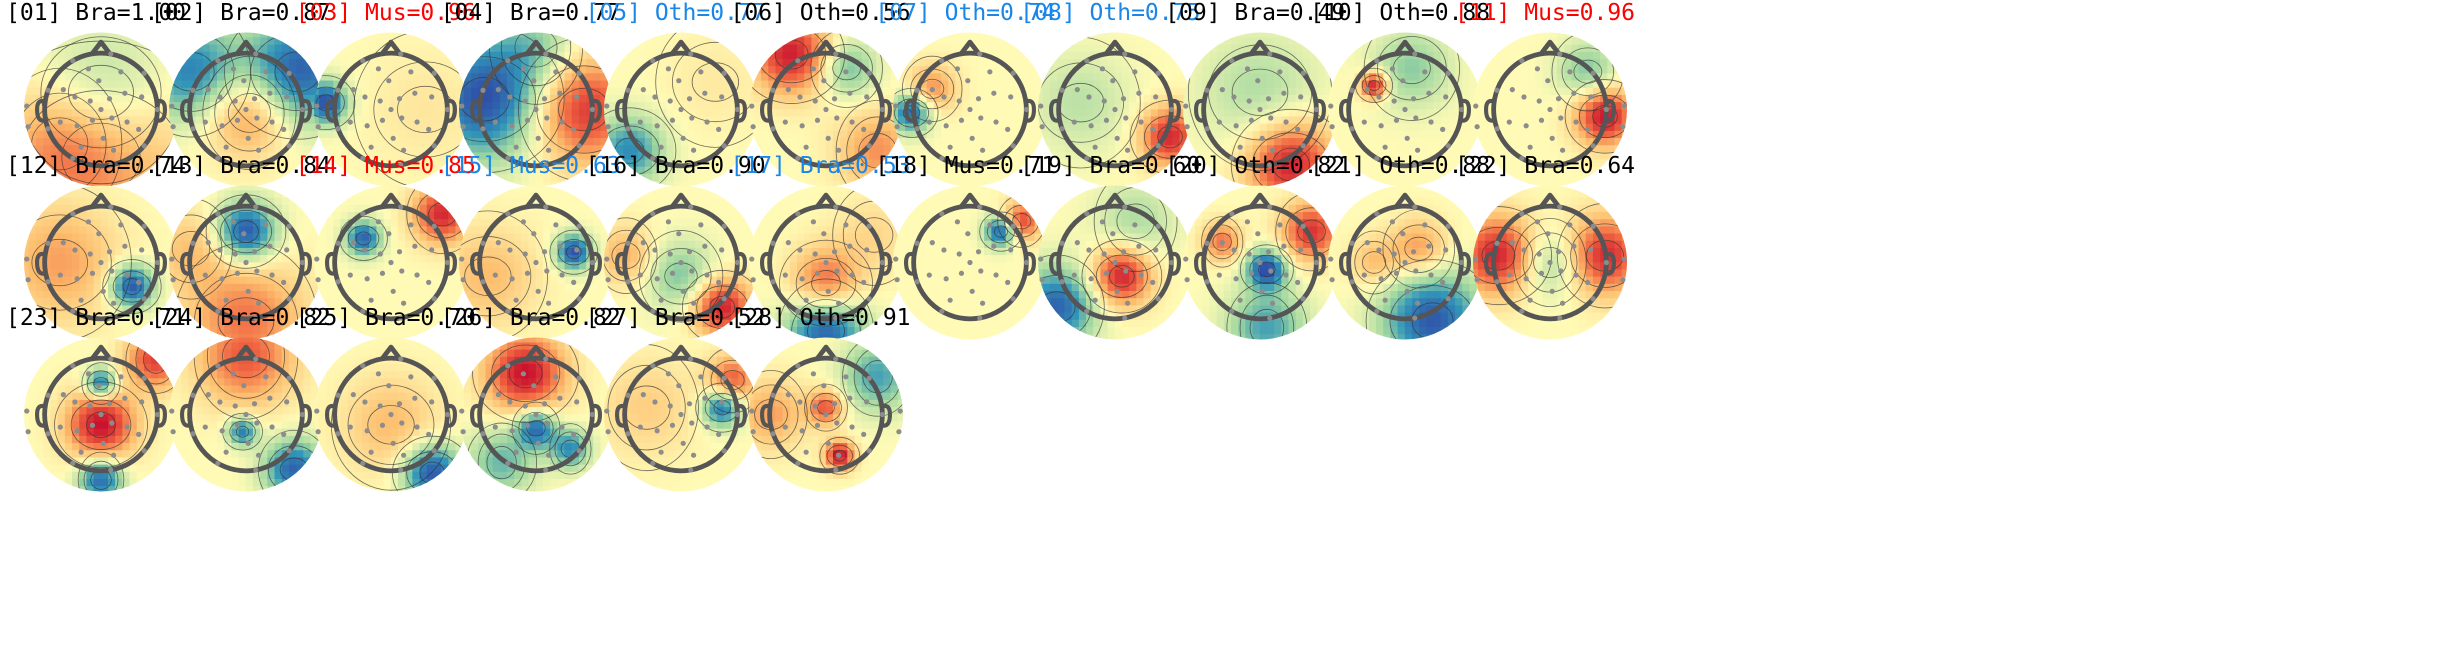  What do you see at coordinates (1110, 13) in the screenshot?
I see `component-label: [08] Oth=0.75` at bounding box center [1110, 13].